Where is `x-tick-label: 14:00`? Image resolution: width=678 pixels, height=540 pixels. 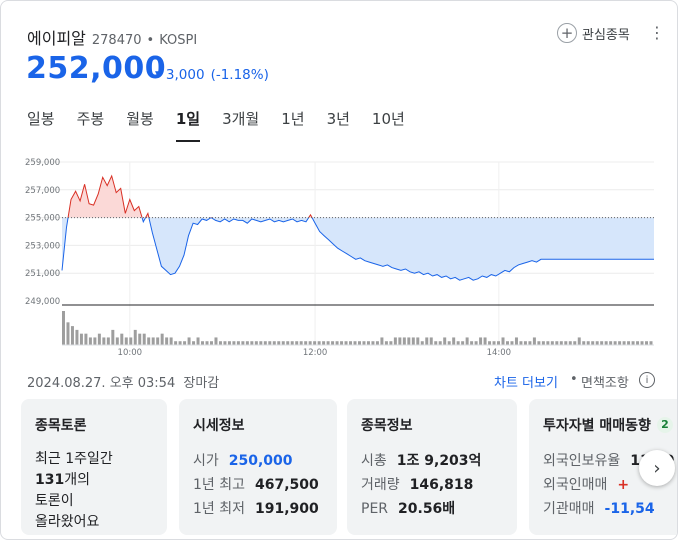 x-tick-label: 14:00 is located at coordinates (499, 353).